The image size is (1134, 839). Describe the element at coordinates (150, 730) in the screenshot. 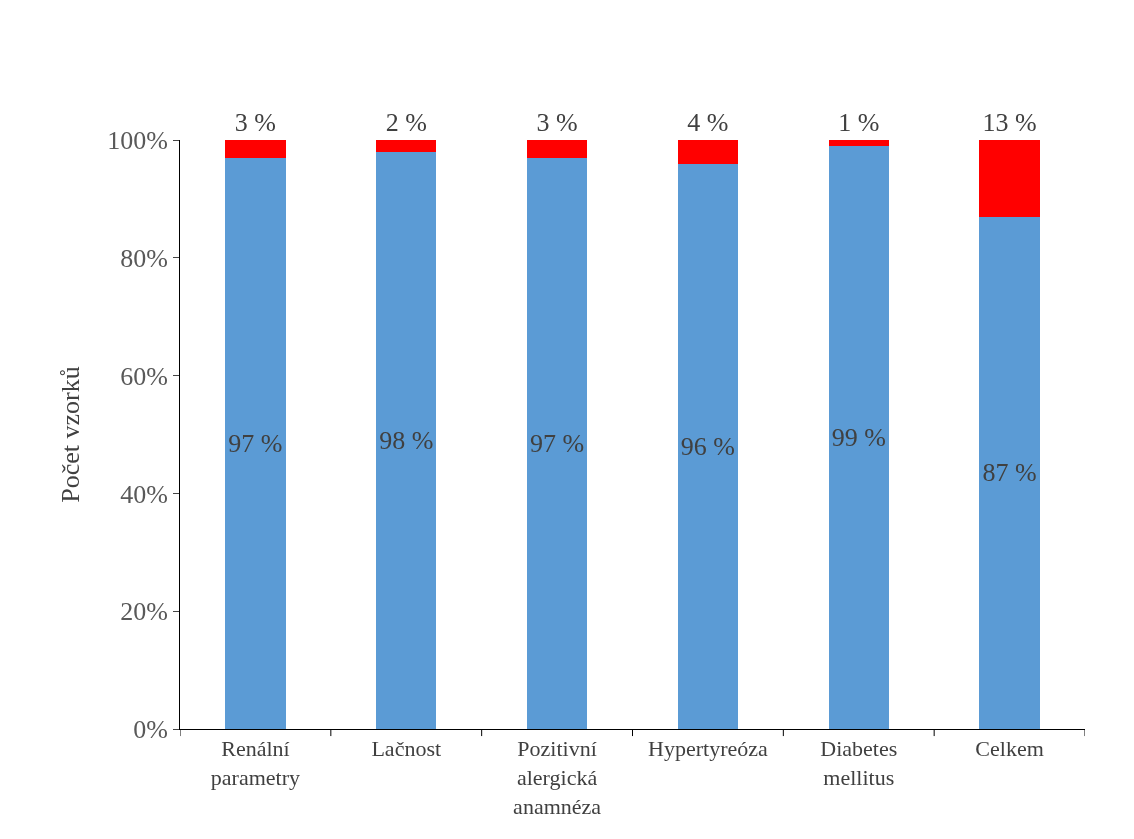

I see `y-tick-label: 0%` at that location.